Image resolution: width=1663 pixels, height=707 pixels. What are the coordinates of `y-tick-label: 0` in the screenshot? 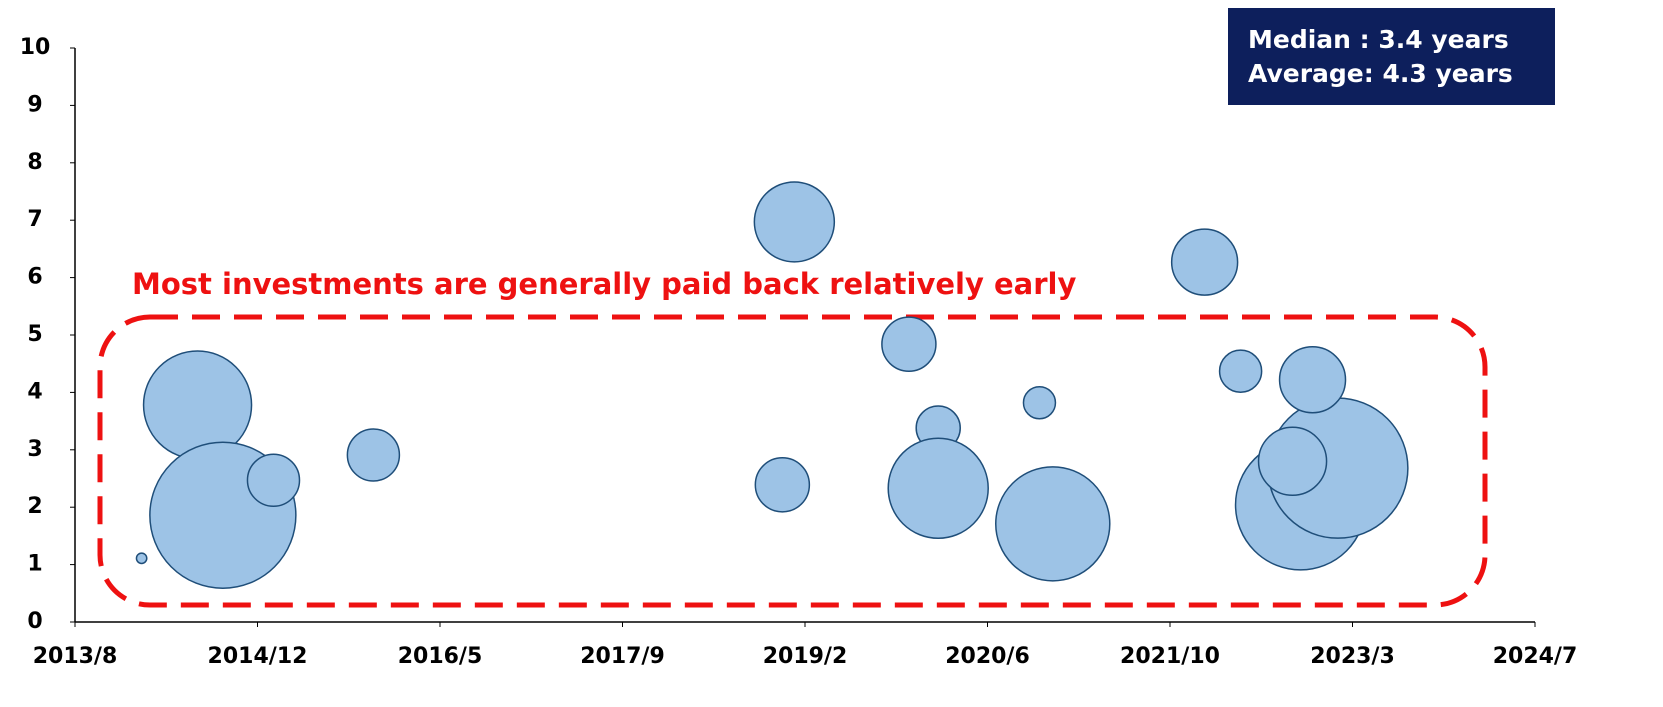 It's located at (34, 621).